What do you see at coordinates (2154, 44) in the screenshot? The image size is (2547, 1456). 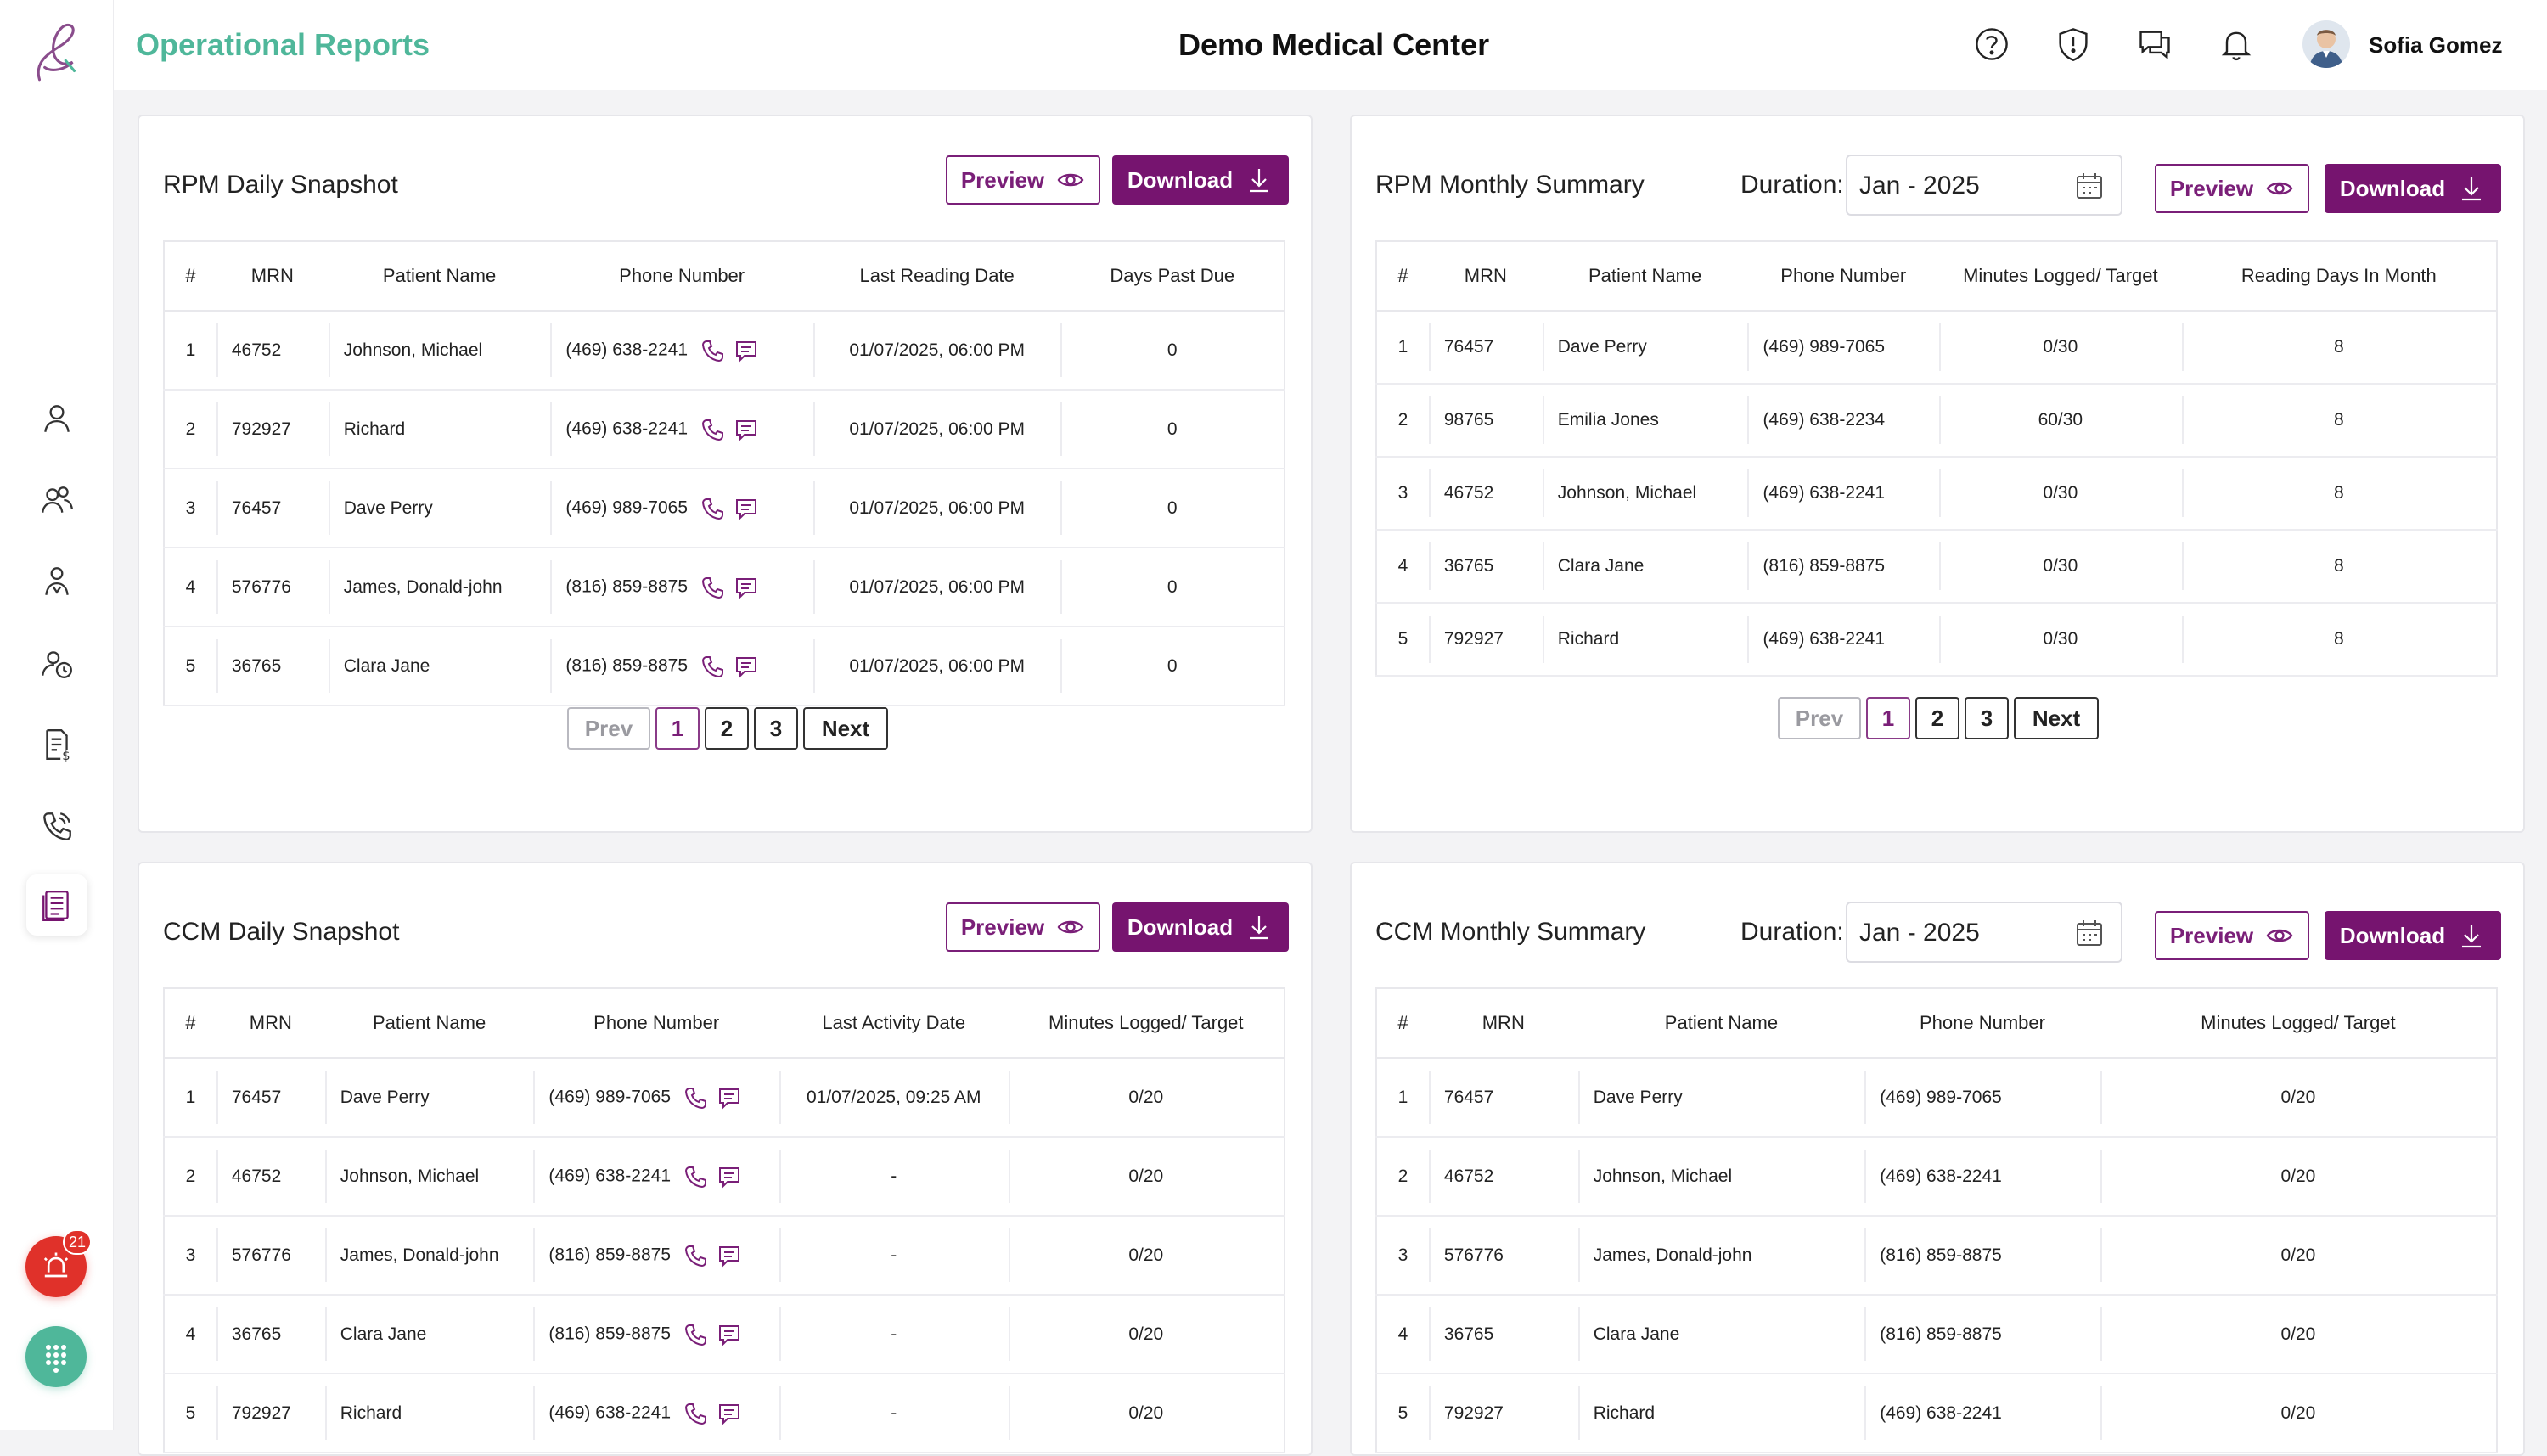 I see `chat-icon` at bounding box center [2154, 44].